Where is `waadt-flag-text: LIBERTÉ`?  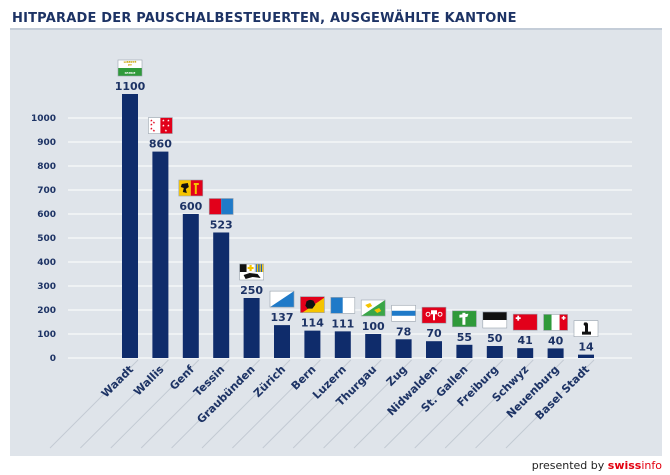
waadt-flag-text: LIBERTÉ is located at coordinates (130, 61).